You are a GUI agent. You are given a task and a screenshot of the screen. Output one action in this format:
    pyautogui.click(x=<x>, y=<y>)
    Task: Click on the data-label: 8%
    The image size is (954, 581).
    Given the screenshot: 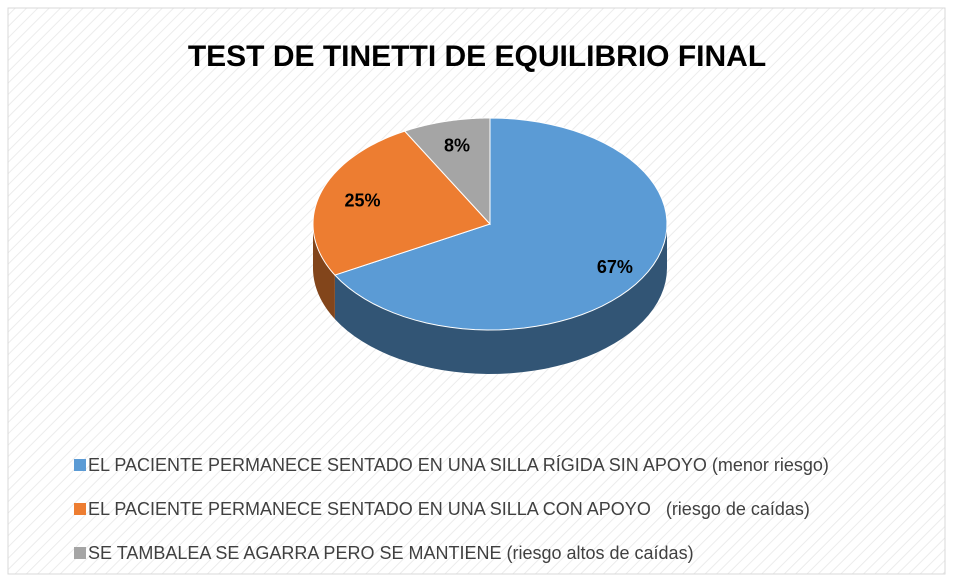 What is the action you would take?
    pyautogui.click(x=457, y=146)
    